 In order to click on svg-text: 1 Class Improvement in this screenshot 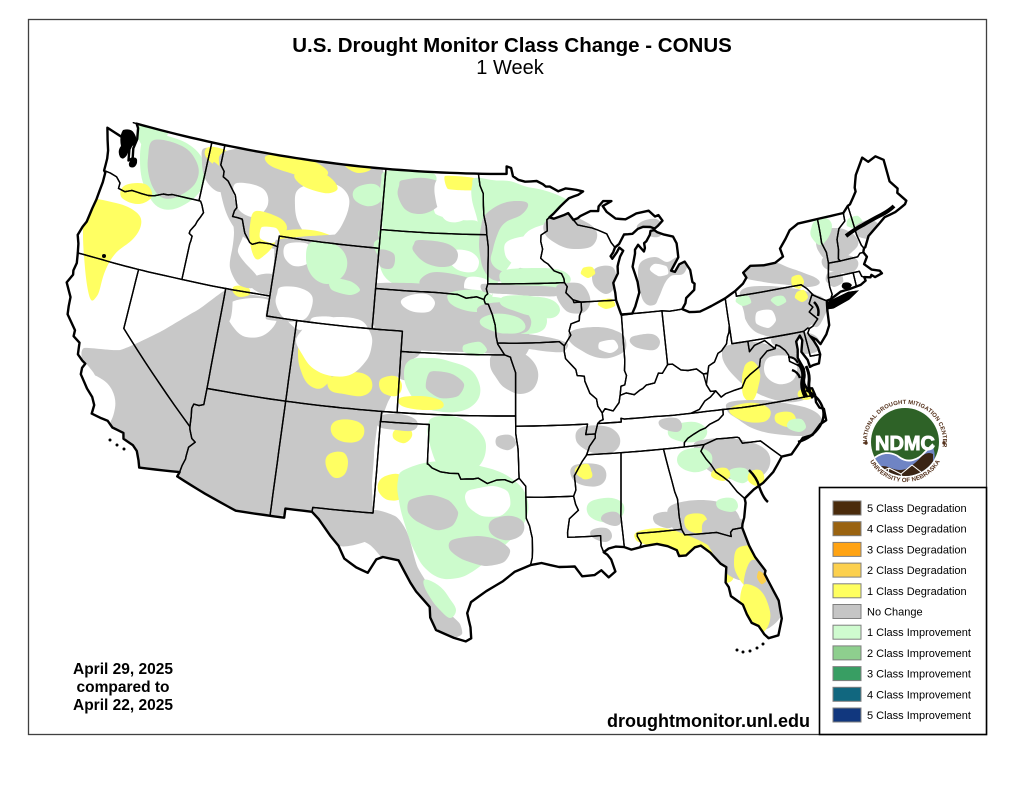, I will do `click(919, 633)`.